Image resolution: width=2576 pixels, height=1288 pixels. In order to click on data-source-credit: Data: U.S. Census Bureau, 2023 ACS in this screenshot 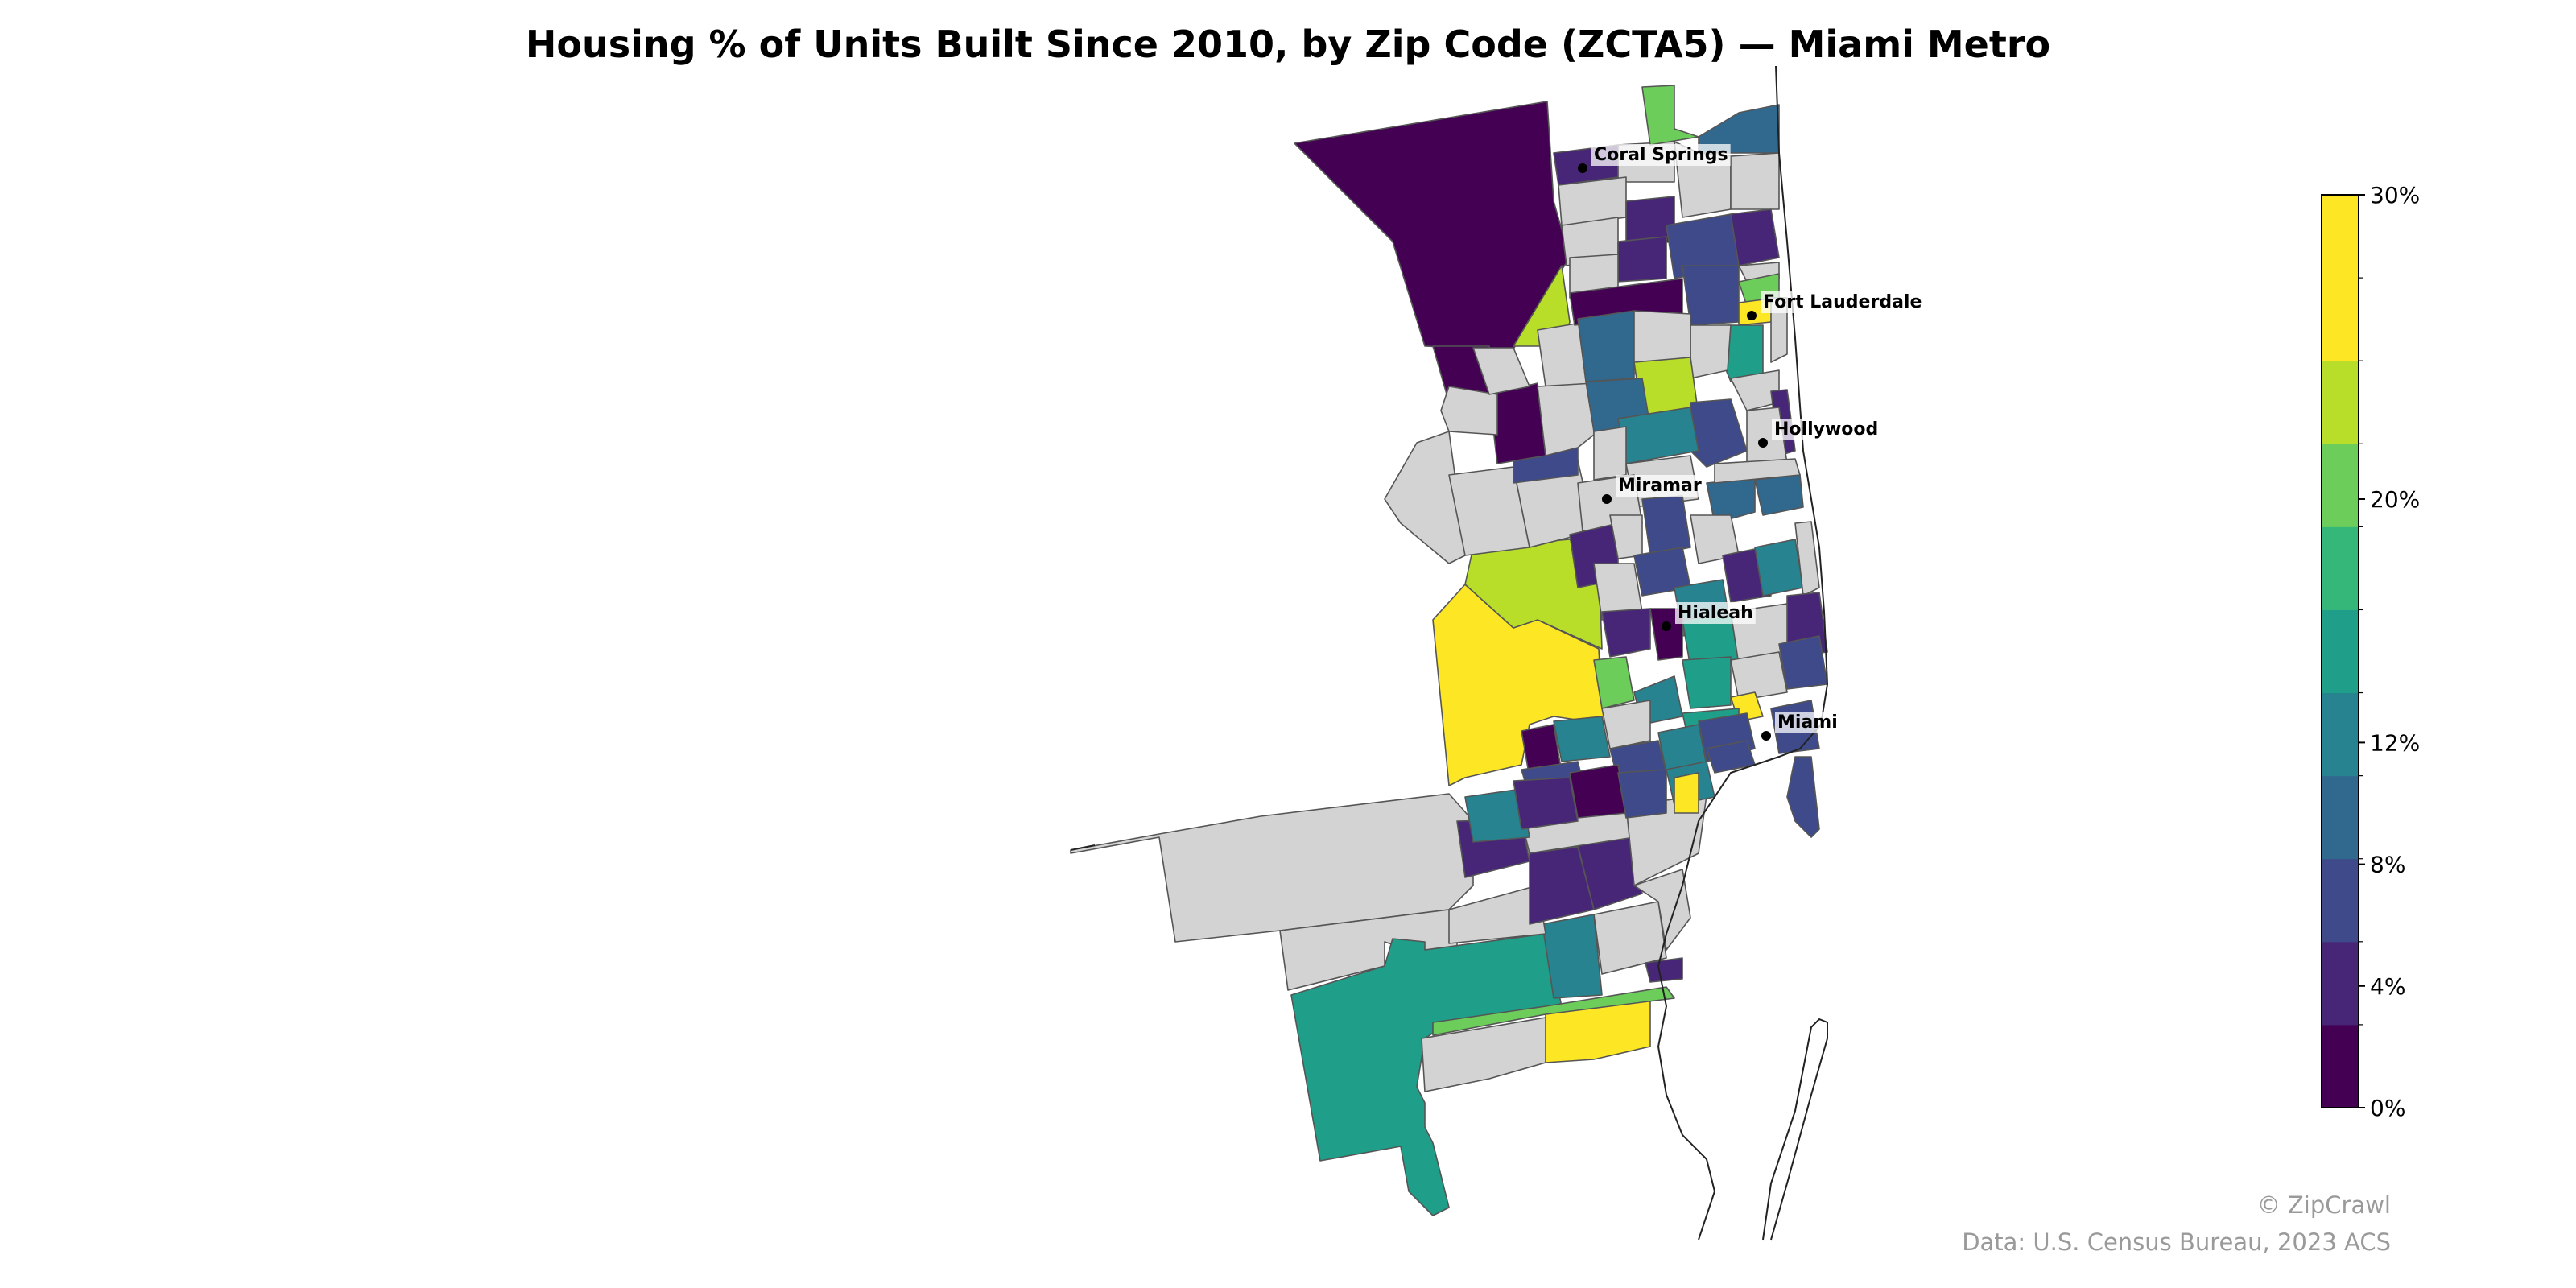, I will do `click(2176, 1242)`.